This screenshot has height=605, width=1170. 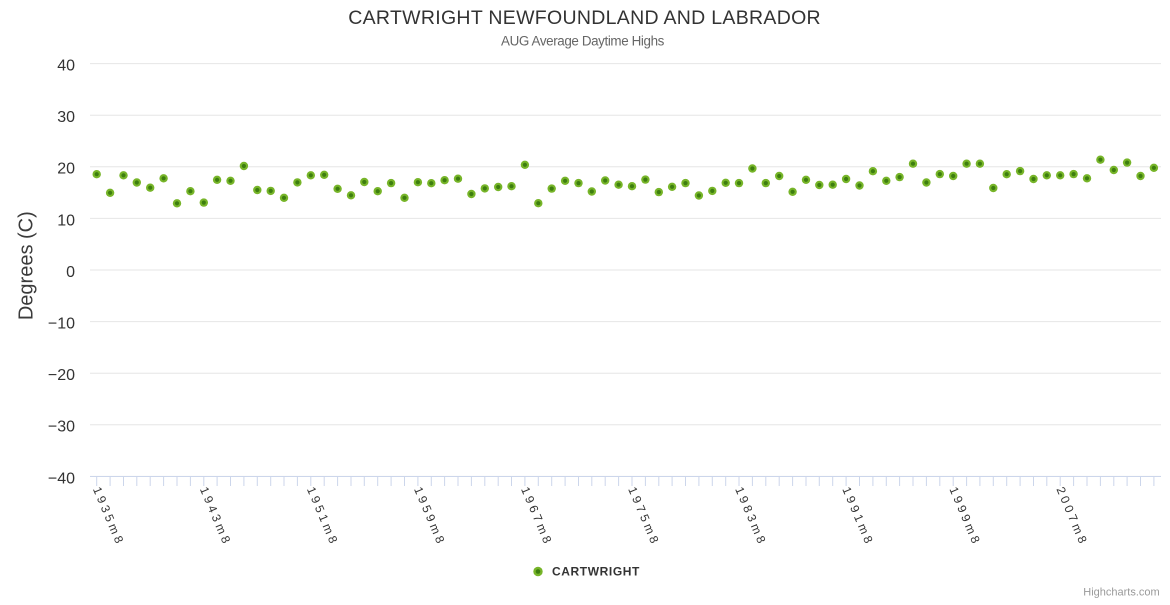 I want to click on svg-text: CARTWRIGHT, so click(x=596, y=572).